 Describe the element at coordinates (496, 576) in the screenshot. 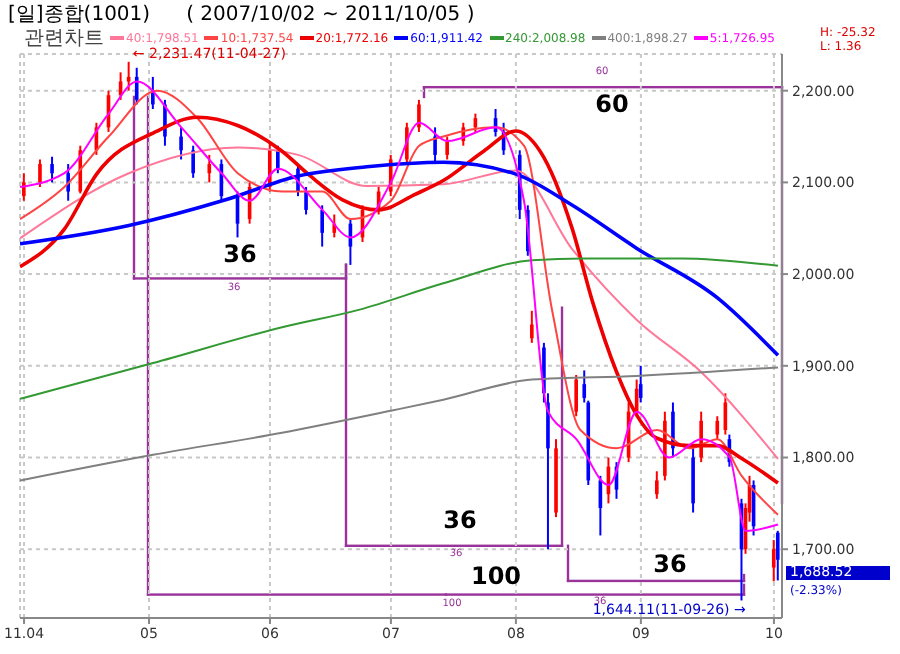

I see `annotation: 100` at that location.